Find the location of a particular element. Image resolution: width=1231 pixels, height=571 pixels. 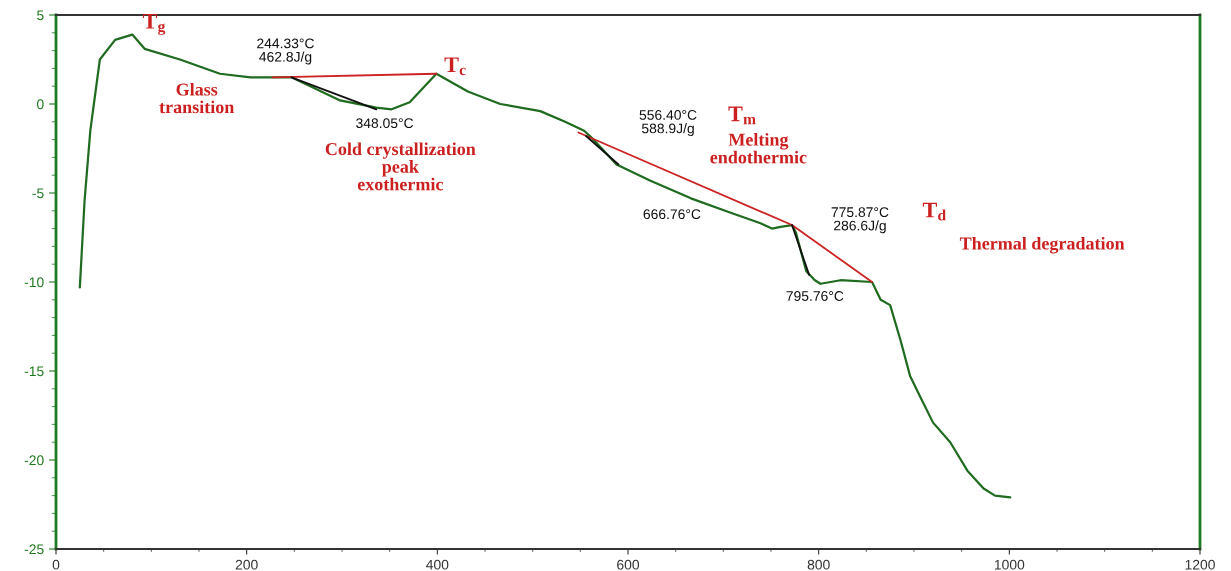

x-tick-label: 1000 is located at coordinates (1009, 564).